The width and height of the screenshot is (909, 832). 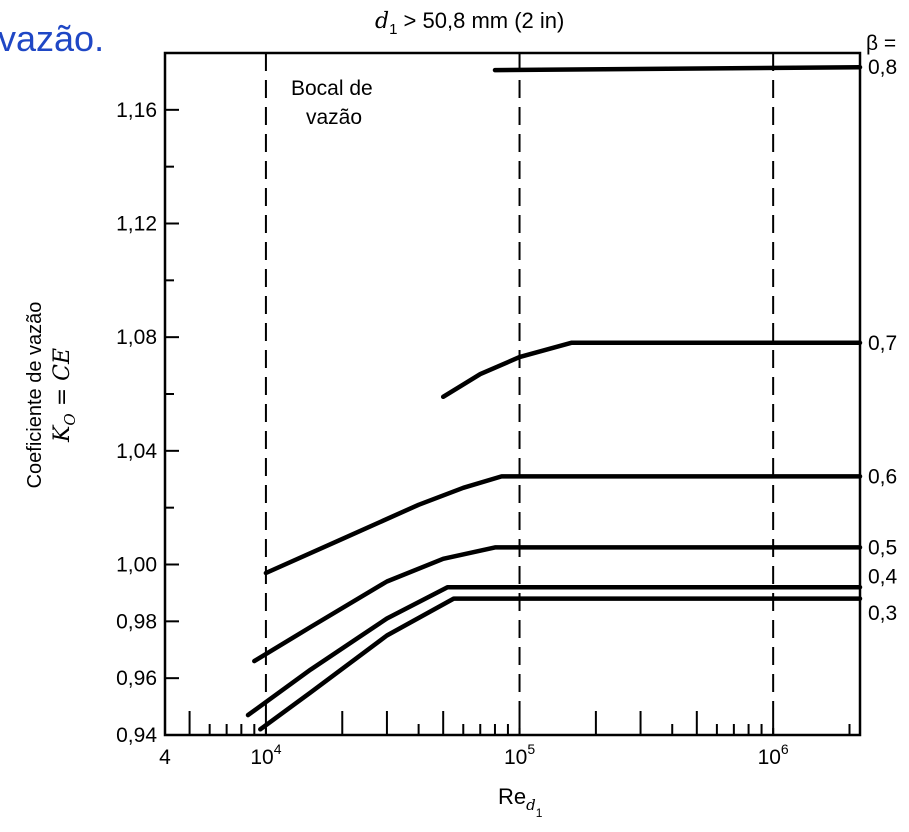 What do you see at coordinates (35, 395) in the screenshot?
I see `y-axis-label-line1: Coeficiente de vazão` at bounding box center [35, 395].